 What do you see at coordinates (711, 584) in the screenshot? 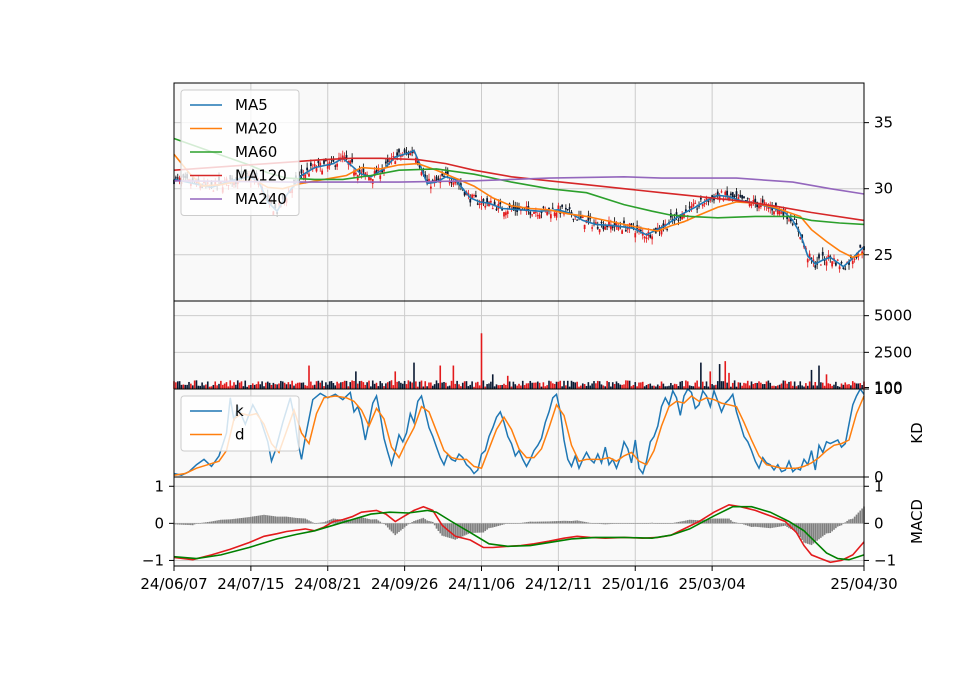
I see `xtick-label: 25/03/04` at bounding box center [711, 584].